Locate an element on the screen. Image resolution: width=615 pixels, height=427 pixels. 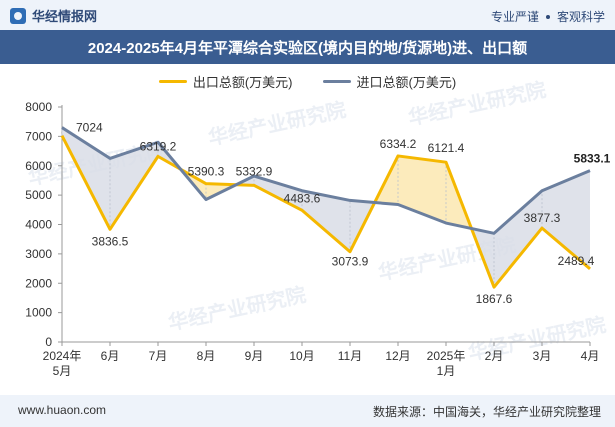
export-data-label-6: 3073.9 is located at coordinates (350, 262).